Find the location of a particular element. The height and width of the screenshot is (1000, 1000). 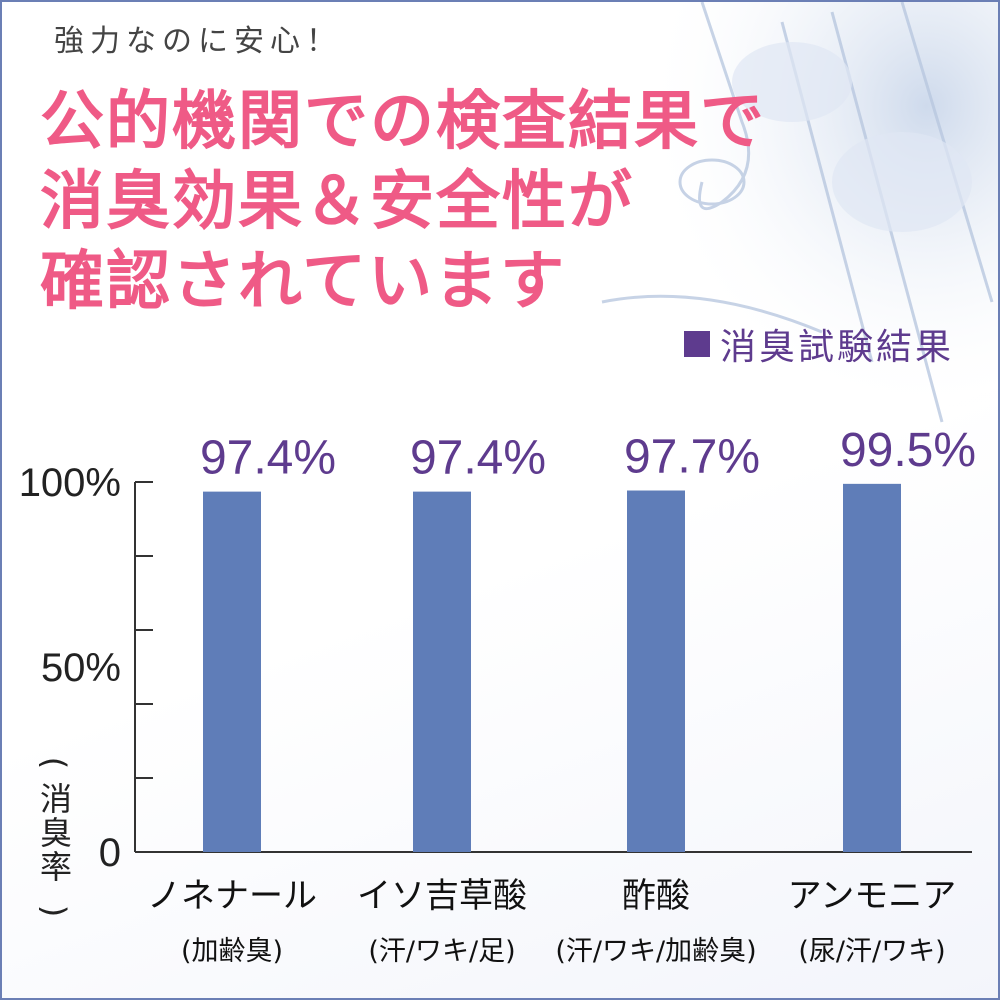

x-category-sublabel-4: (尿/汗/ワキ) is located at coordinates (871, 951).